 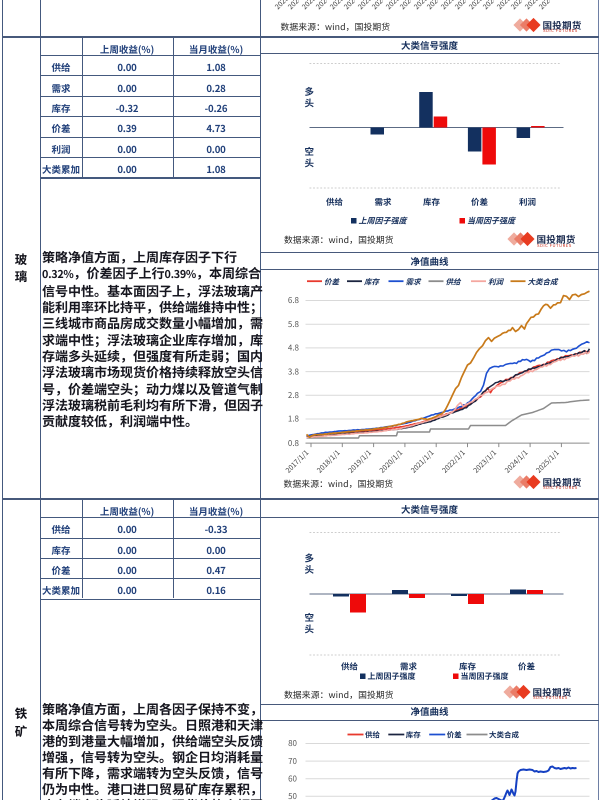 I want to click on svg-text: 2018/1/1, so click(x=328, y=461).